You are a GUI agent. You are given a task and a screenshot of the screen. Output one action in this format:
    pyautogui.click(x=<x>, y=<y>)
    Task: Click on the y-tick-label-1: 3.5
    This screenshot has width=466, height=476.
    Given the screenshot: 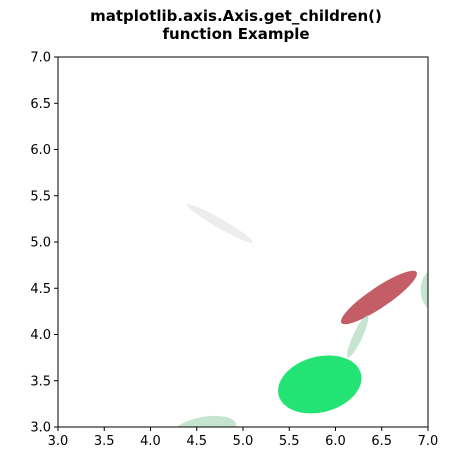 What is the action you would take?
    pyautogui.click(x=40, y=381)
    